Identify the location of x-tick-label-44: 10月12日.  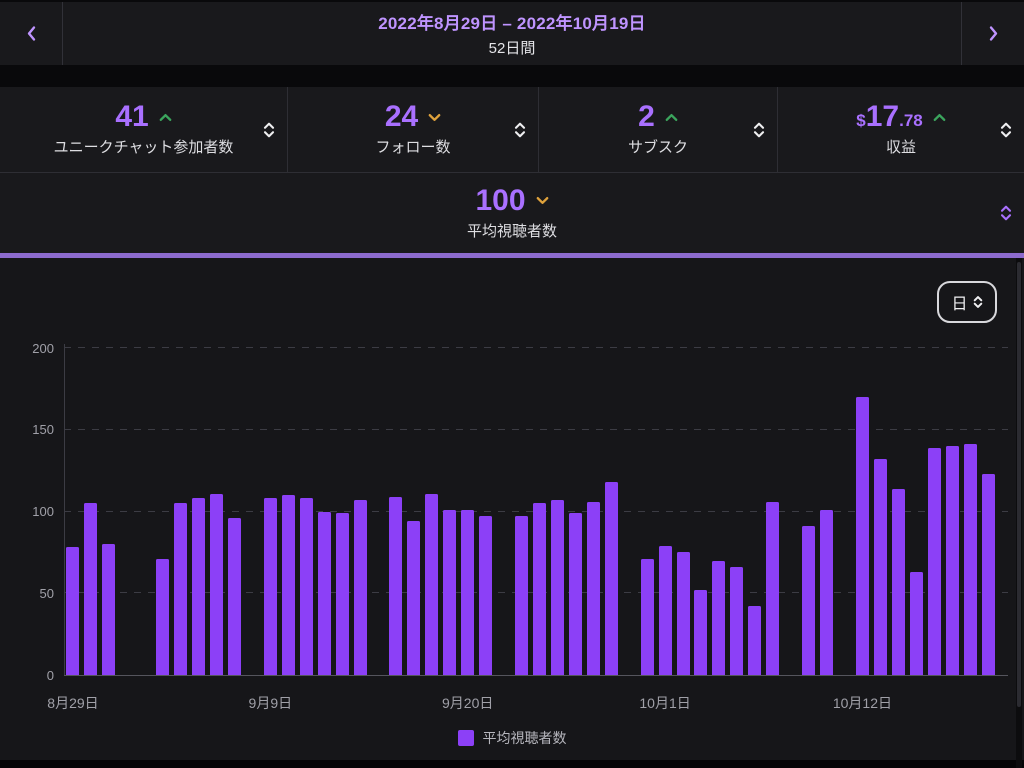
(862, 703).